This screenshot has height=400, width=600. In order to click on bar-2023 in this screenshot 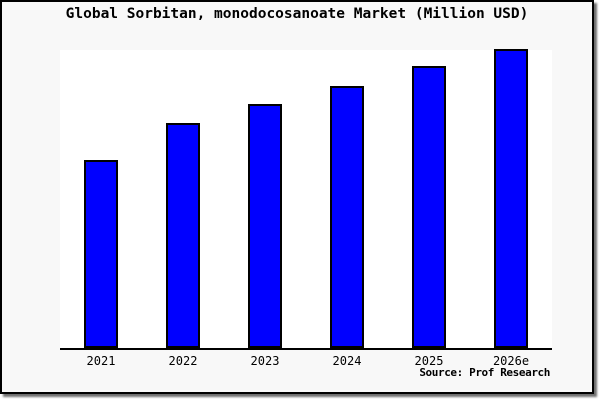, I will do `click(265, 226)`.